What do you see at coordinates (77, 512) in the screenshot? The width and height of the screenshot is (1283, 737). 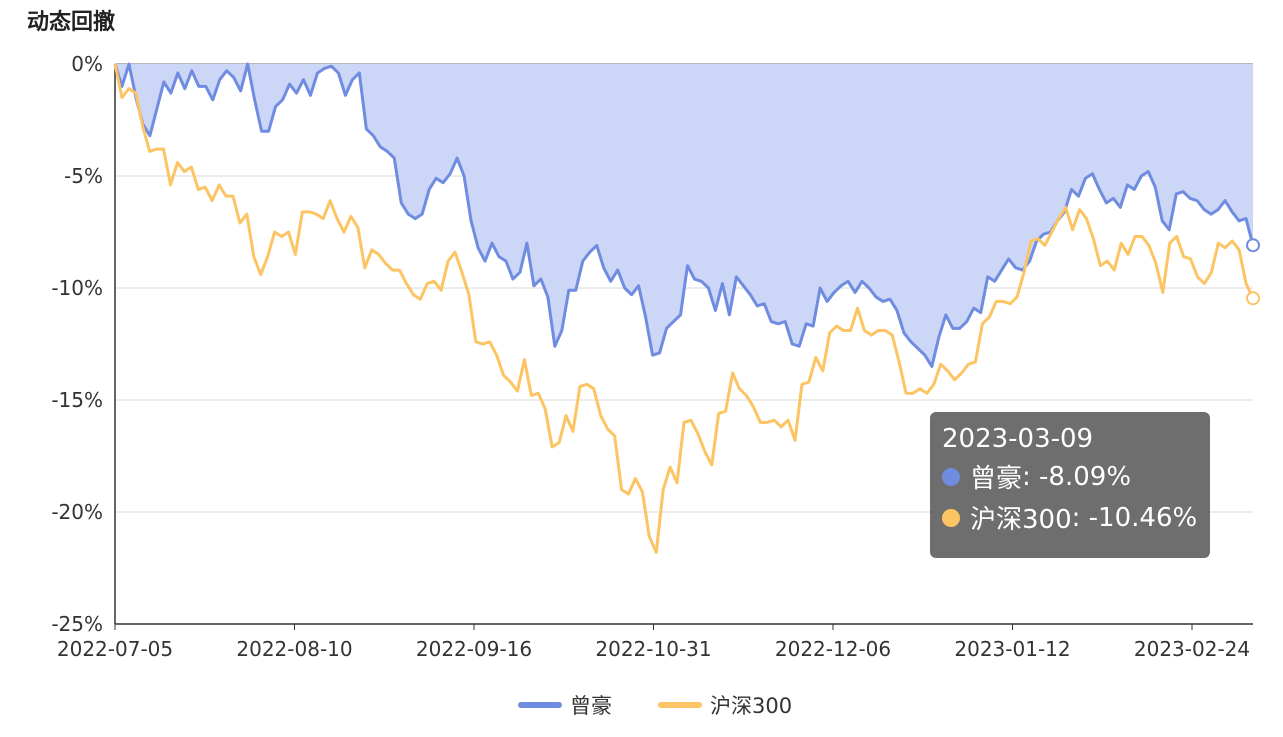 I see `y-tick-label: -20%` at bounding box center [77, 512].